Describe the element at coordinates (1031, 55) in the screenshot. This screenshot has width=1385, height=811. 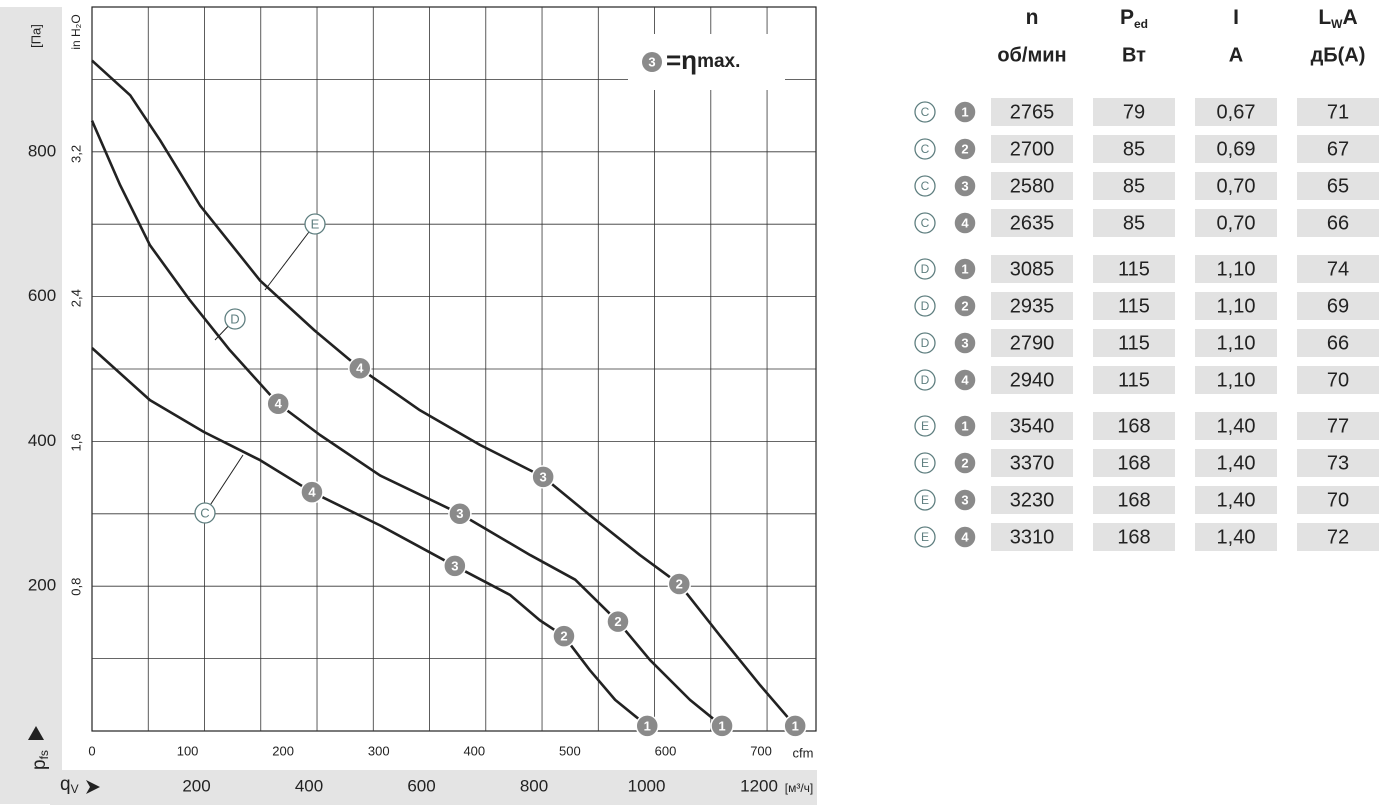
I see `header-unit: об/мин` at that location.